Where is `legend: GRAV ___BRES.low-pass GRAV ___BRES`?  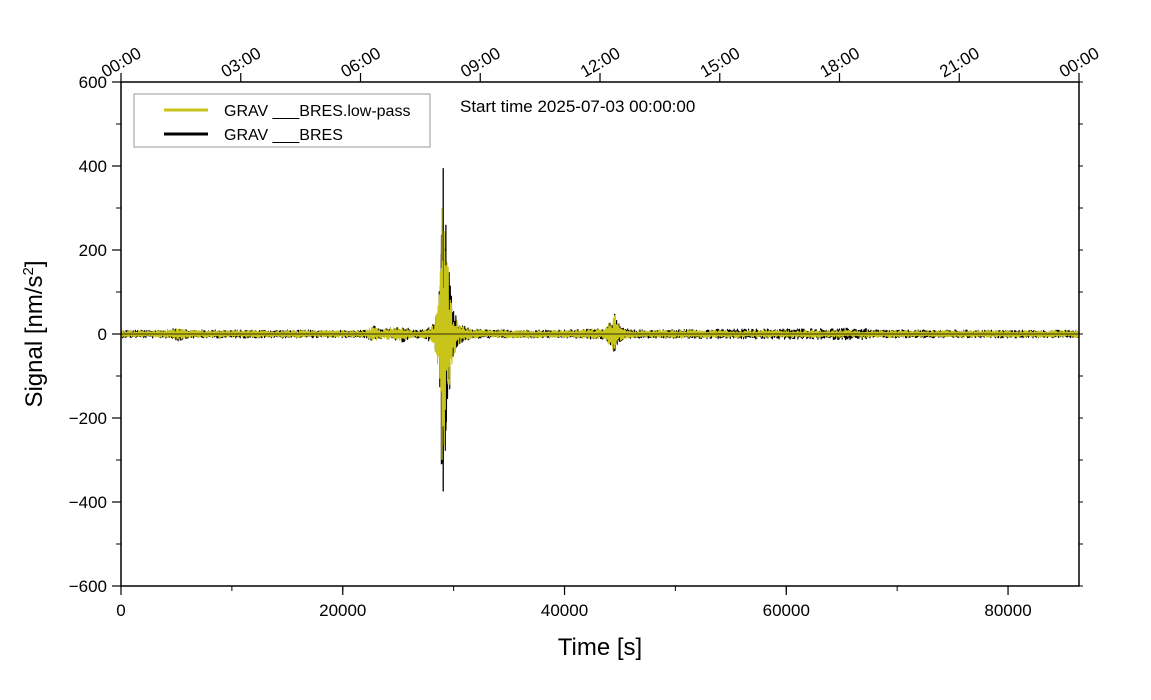 legend: GRAV ___BRES.low-pass GRAV ___BRES is located at coordinates (282, 120).